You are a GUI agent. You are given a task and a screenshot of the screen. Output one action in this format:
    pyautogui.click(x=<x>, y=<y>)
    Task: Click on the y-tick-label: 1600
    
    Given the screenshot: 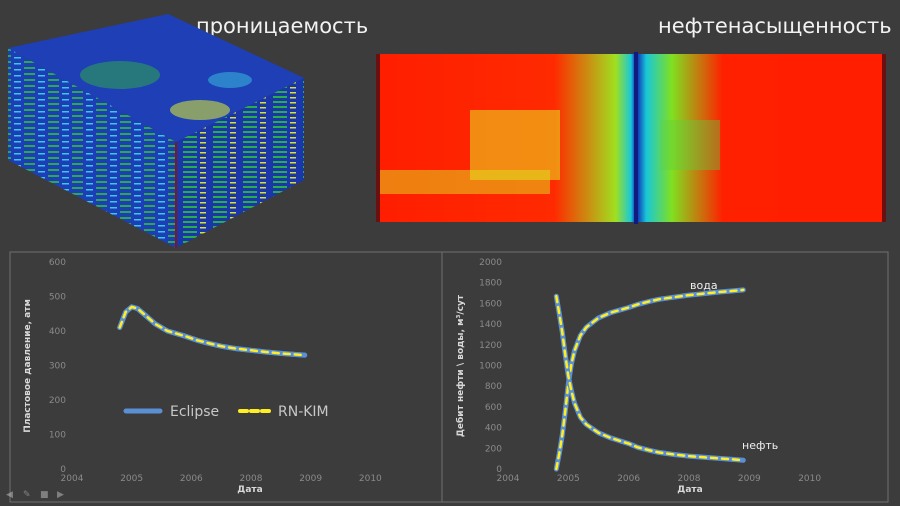 What is the action you would take?
    pyautogui.click(x=490, y=304)
    